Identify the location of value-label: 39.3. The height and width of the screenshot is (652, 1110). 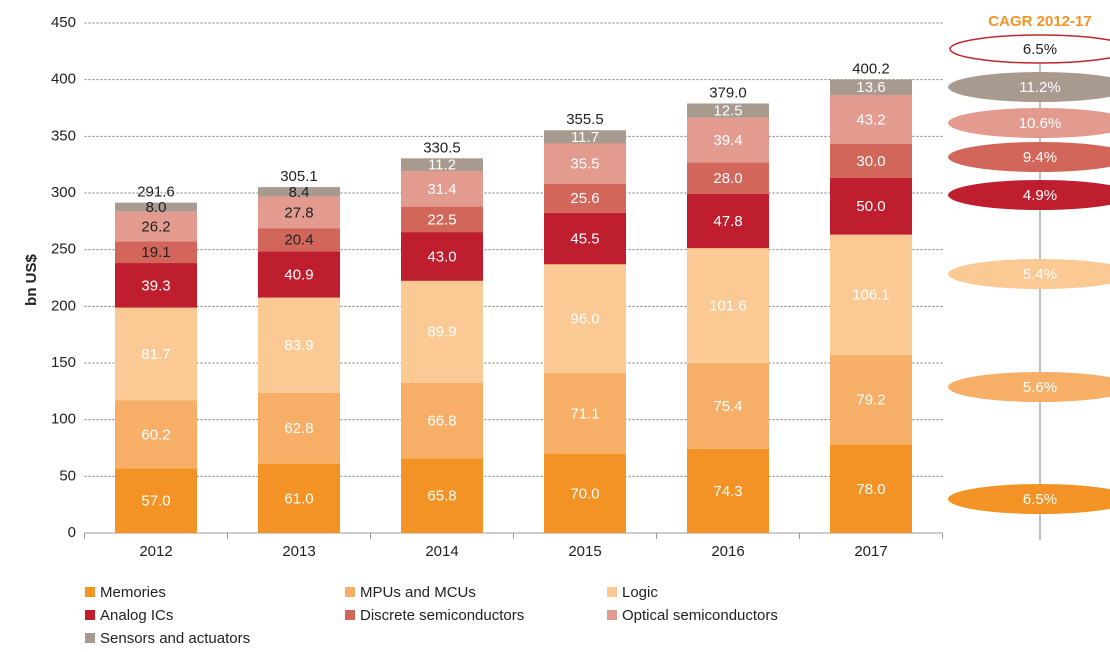
(155, 285).